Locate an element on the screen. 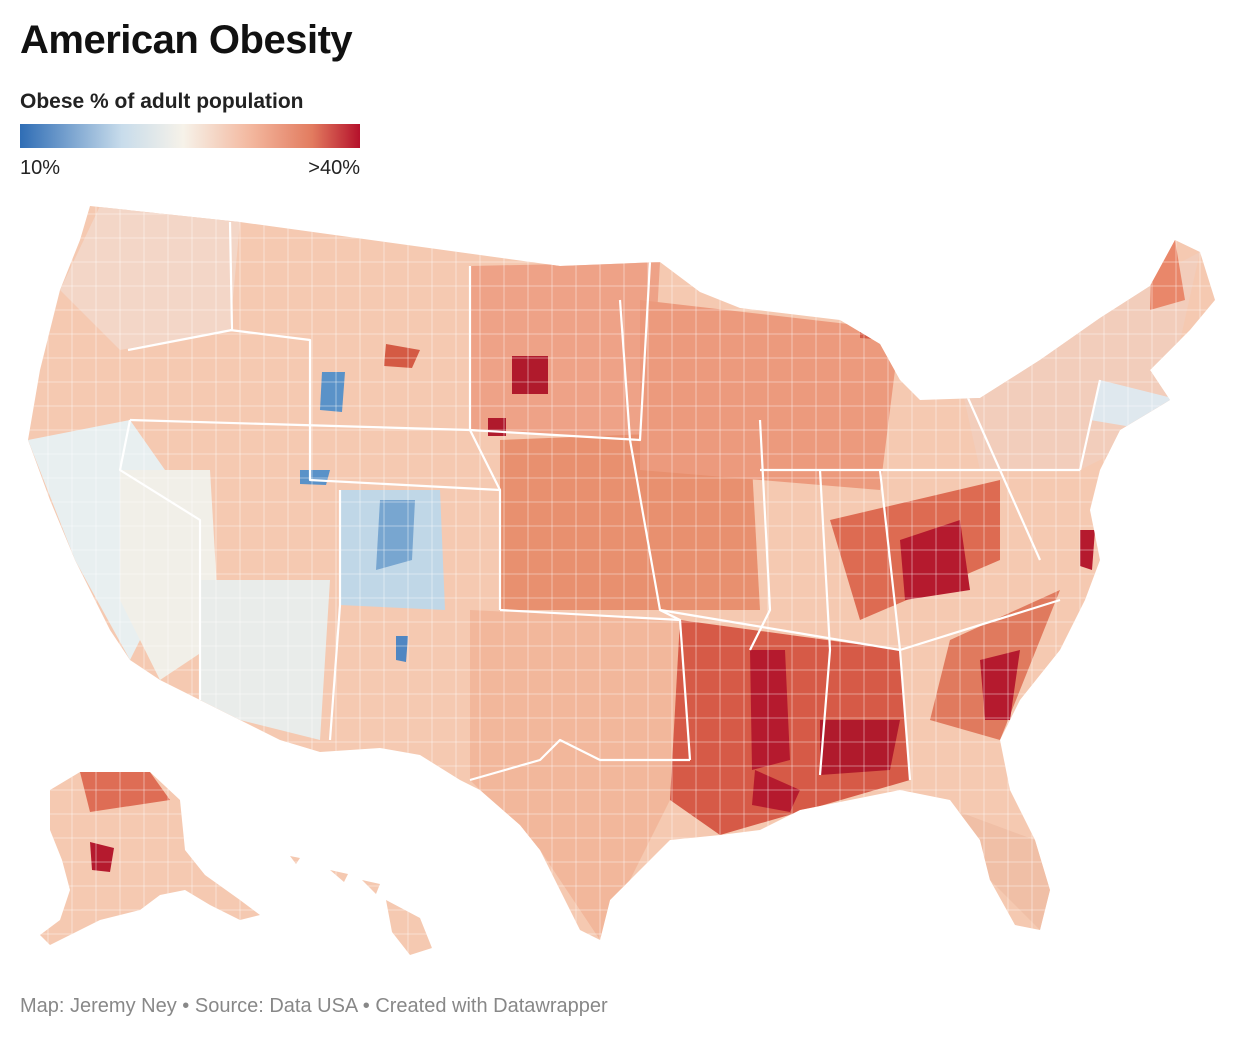 The image size is (1240, 1042). legend-max-label: >40% is located at coordinates (334, 168).